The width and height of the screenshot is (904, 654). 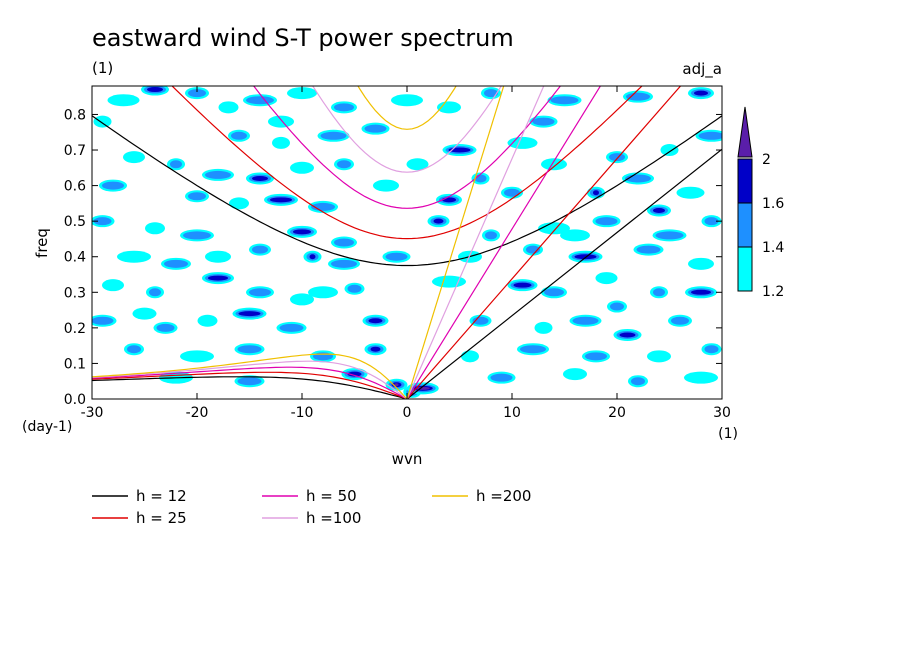 What do you see at coordinates (92, 413) in the screenshot?
I see `x-tick-label: -30` at bounding box center [92, 413].